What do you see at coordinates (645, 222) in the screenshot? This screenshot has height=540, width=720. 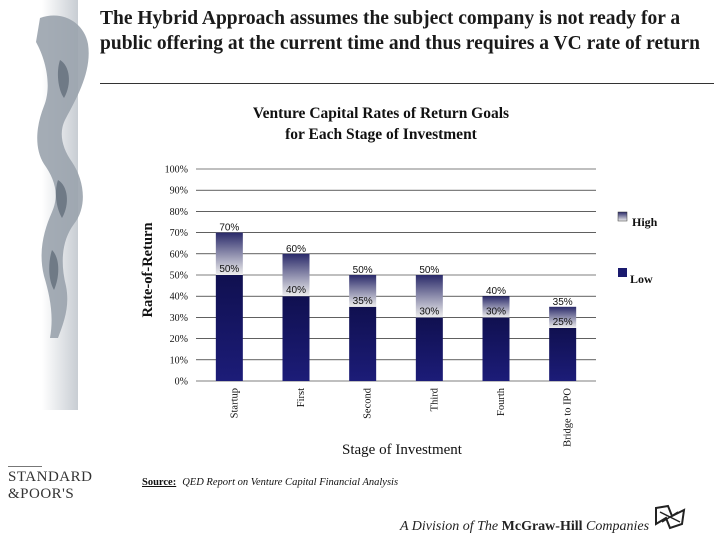 I see `legend-label-high: High` at bounding box center [645, 222].